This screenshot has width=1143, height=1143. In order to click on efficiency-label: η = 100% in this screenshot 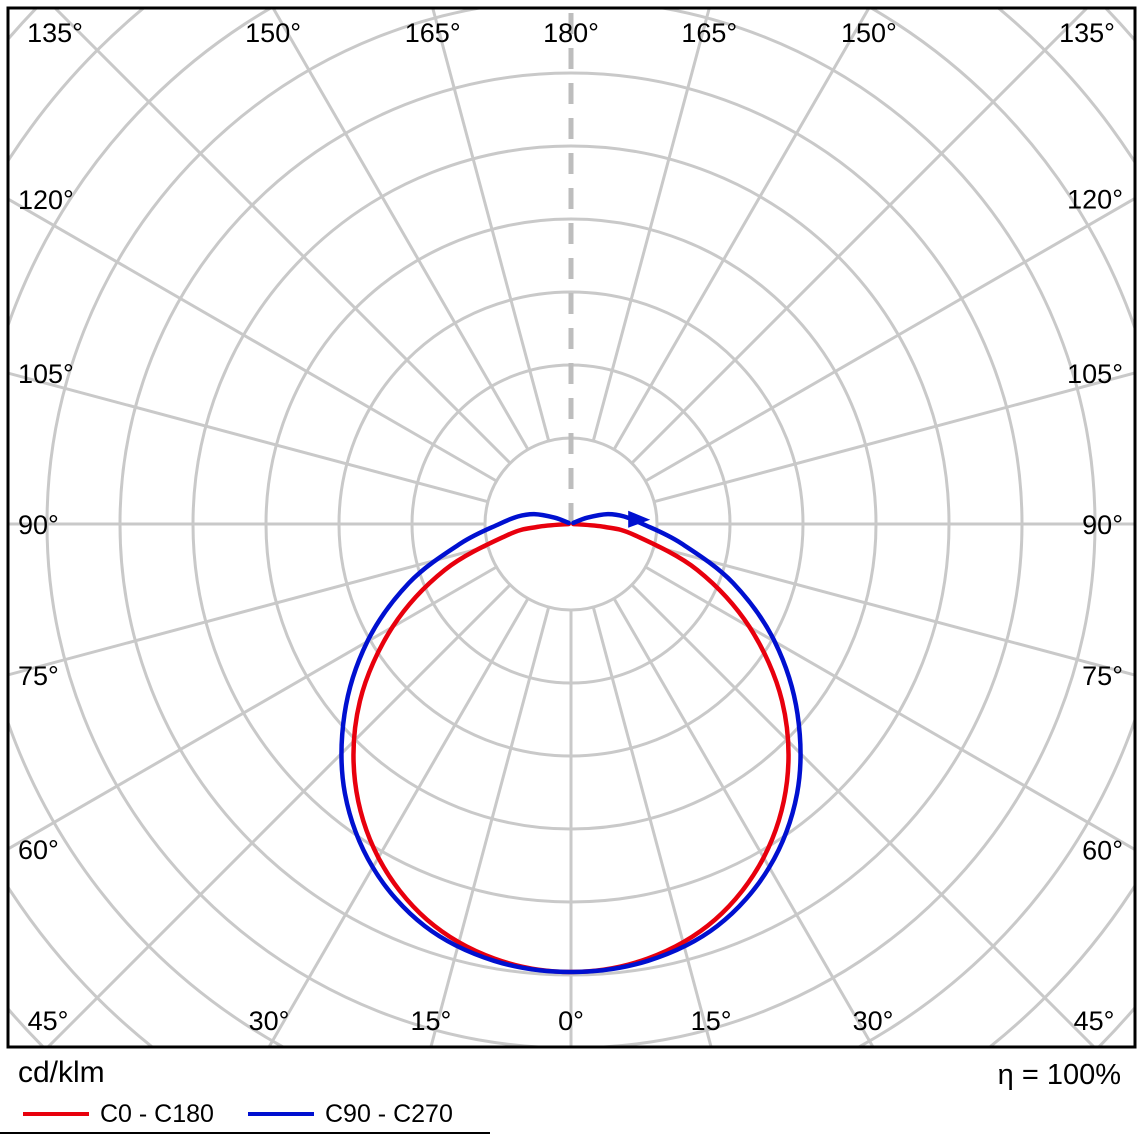, I will do `click(1059, 1075)`.